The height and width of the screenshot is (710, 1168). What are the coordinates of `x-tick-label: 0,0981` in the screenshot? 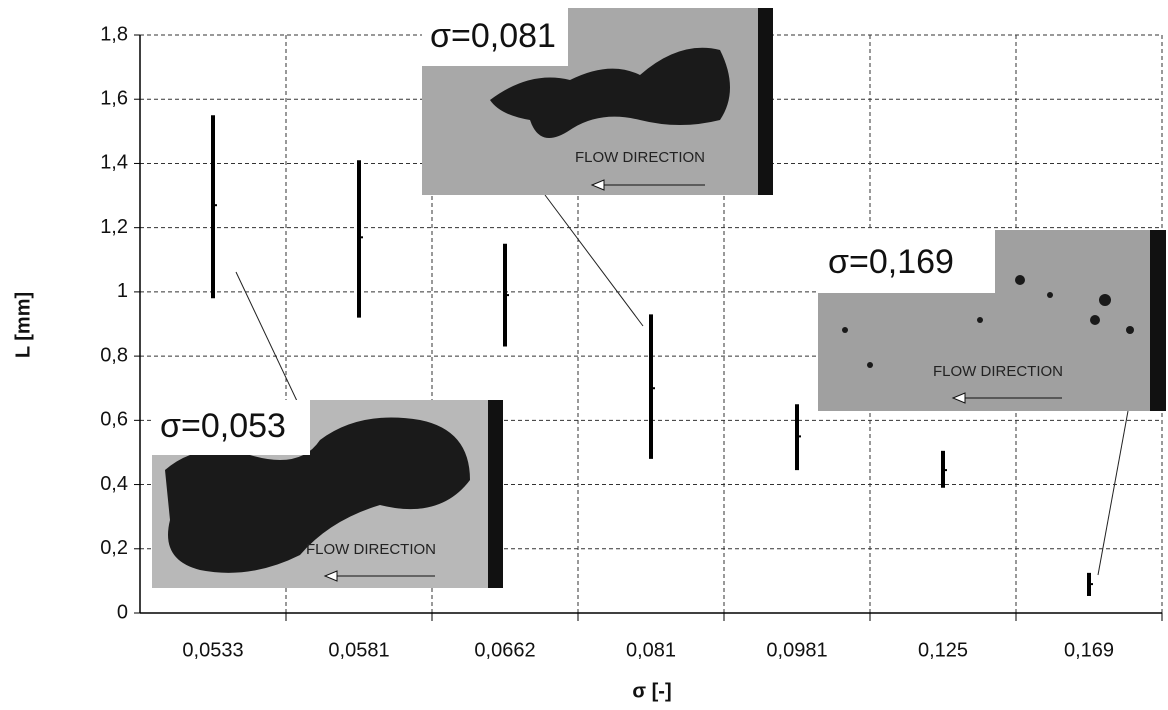 It's located at (796, 650).